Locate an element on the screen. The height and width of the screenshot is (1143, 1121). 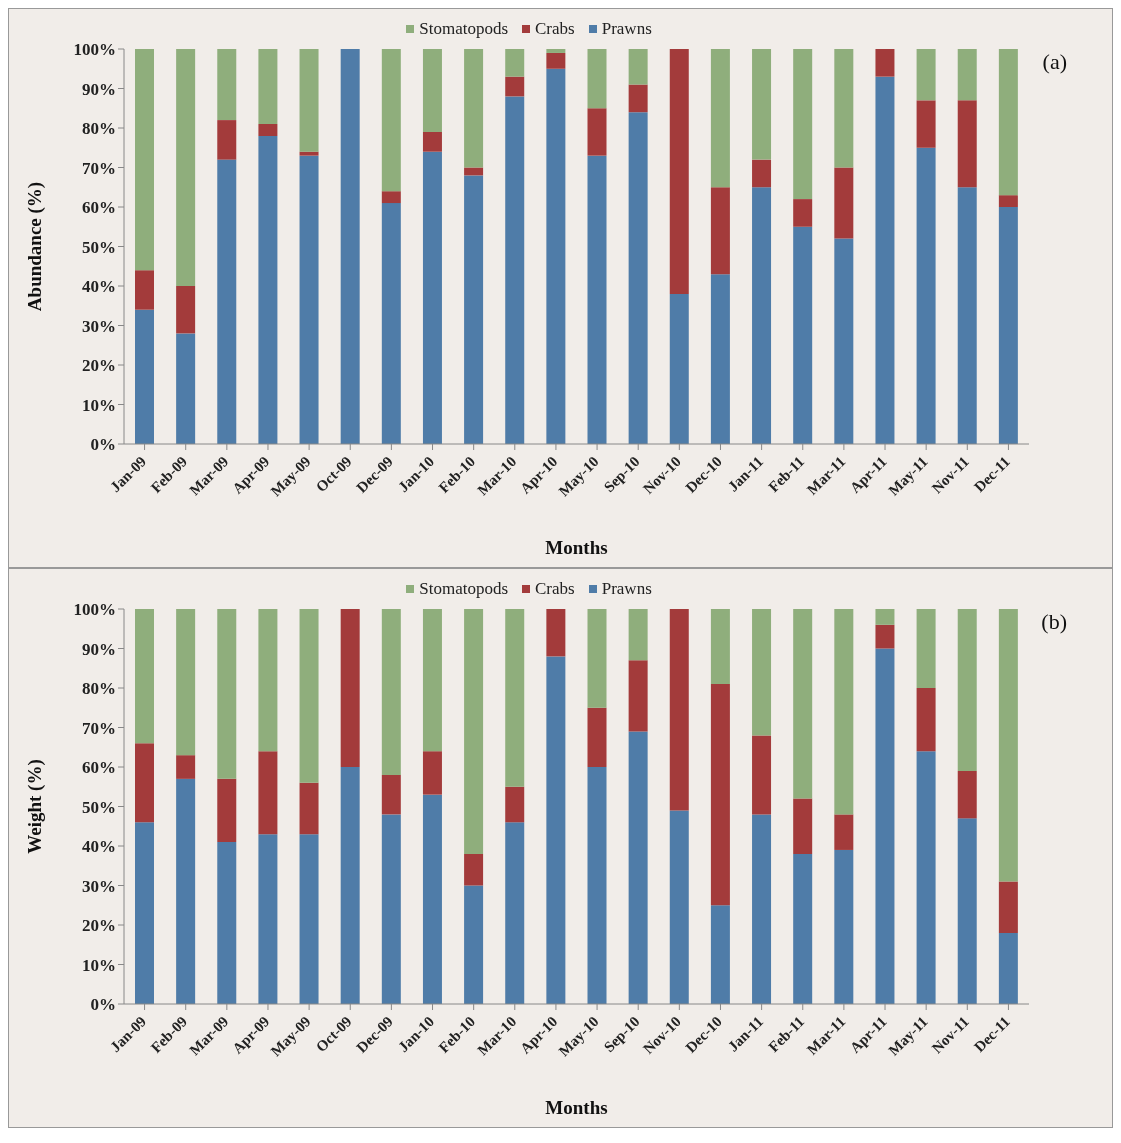
y-tick-label: 30% is located at coordinates (99, 886).